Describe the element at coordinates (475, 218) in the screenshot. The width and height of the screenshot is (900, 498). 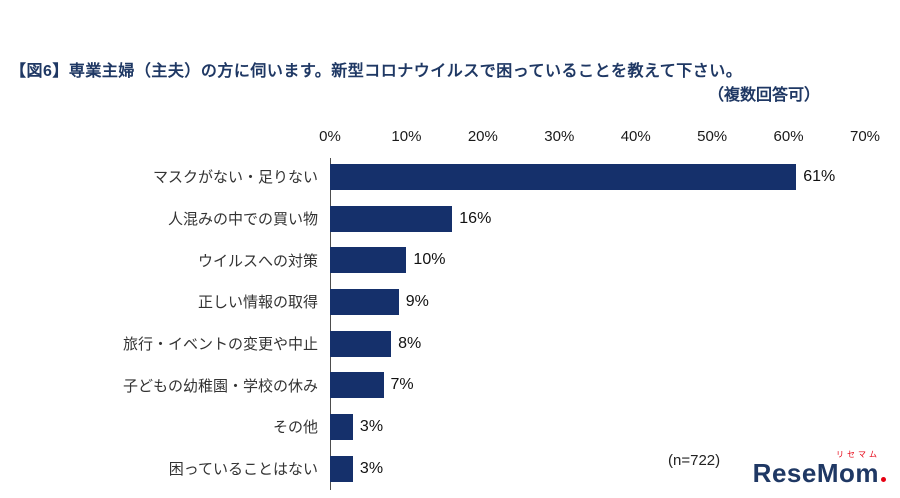
I see `value-label: 16%` at that location.